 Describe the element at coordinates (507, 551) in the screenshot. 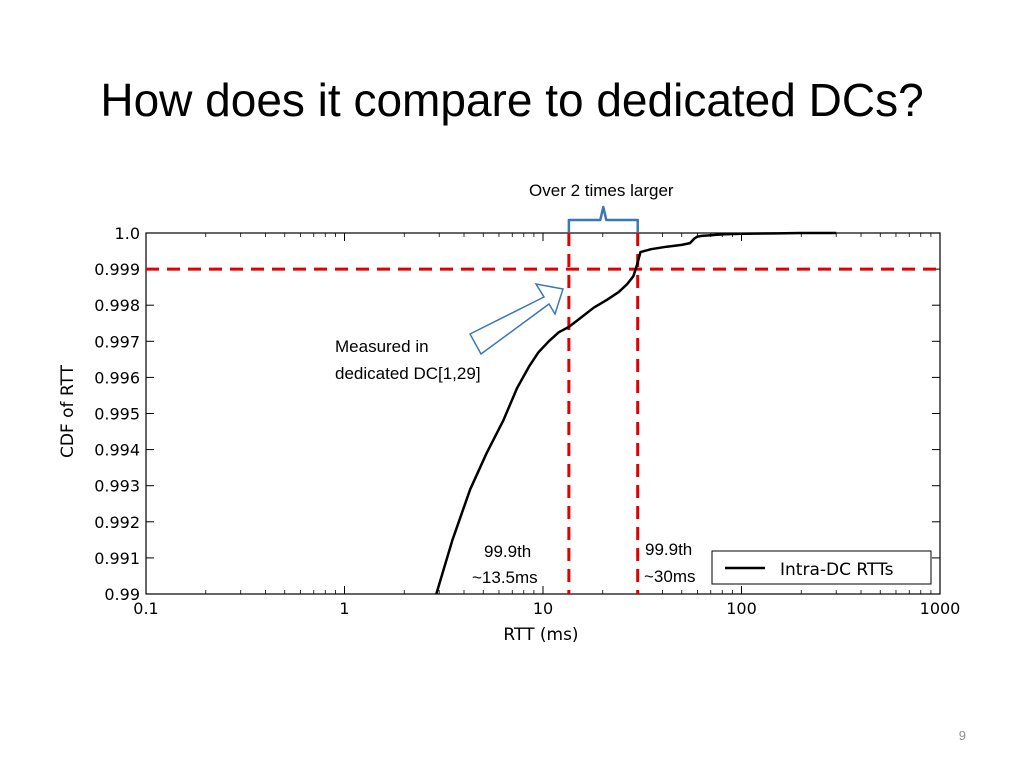

I see `left-line-label-line1: 99.9th` at that location.